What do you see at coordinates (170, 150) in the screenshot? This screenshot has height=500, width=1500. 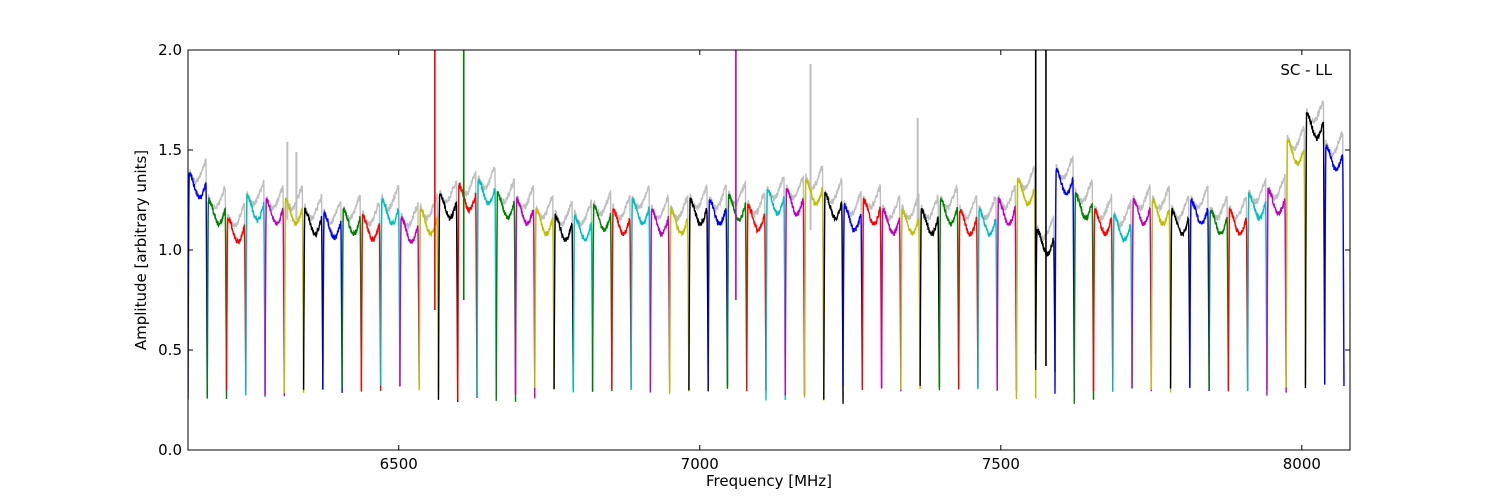 I see `y-tick-label: 1.5` at bounding box center [170, 150].